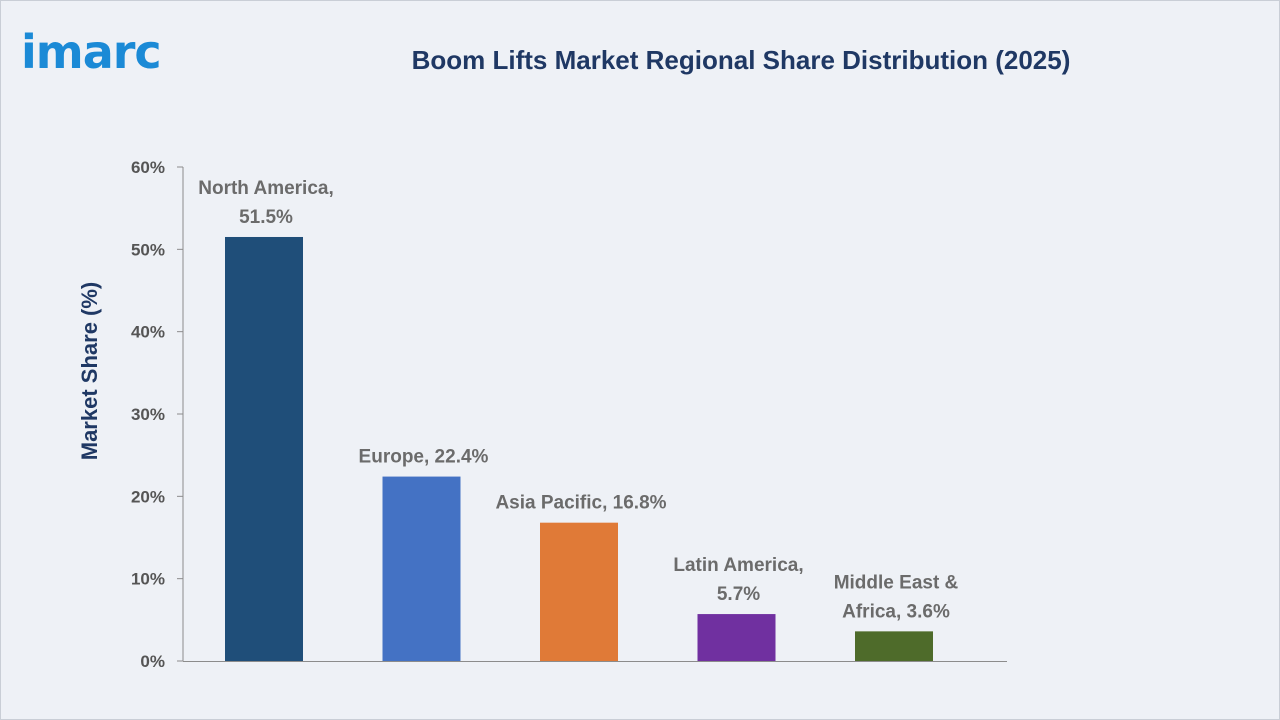 This screenshot has width=1280, height=720. Describe the element at coordinates (266, 217) in the screenshot. I see `data-label: 51.5%` at that location.